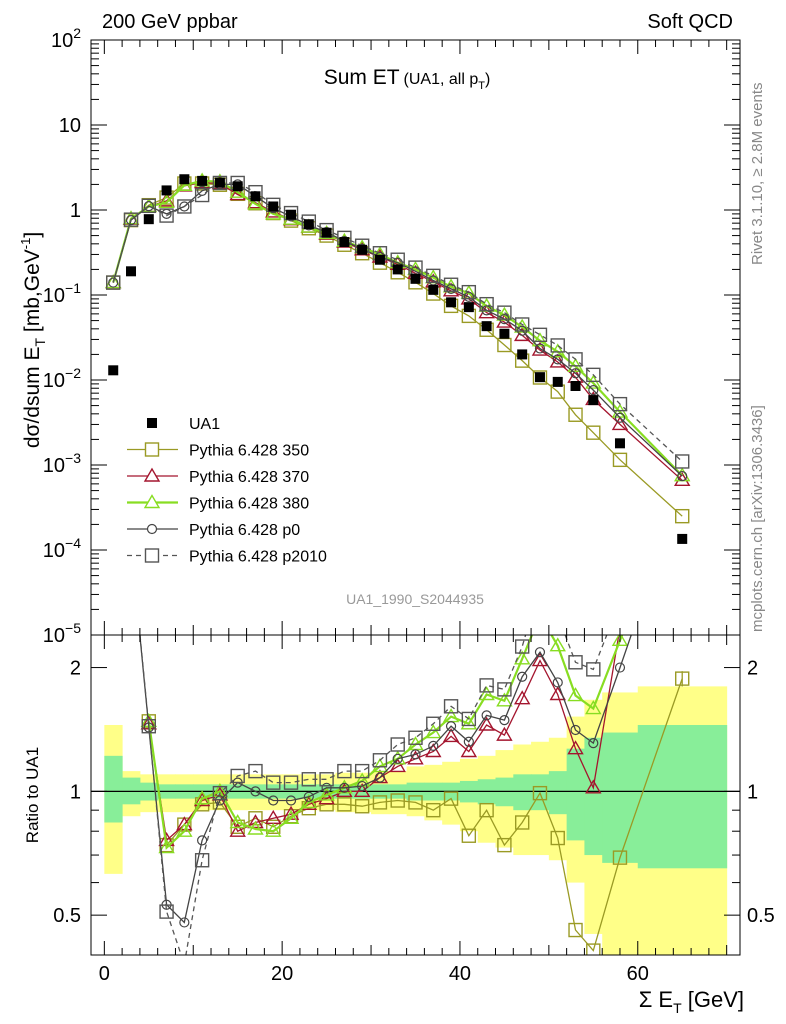 This screenshot has height=1024, width=786. What do you see at coordinates (460, 974) in the screenshot?
I see `x-tick-label: 40` at bounding box center [460, 974].